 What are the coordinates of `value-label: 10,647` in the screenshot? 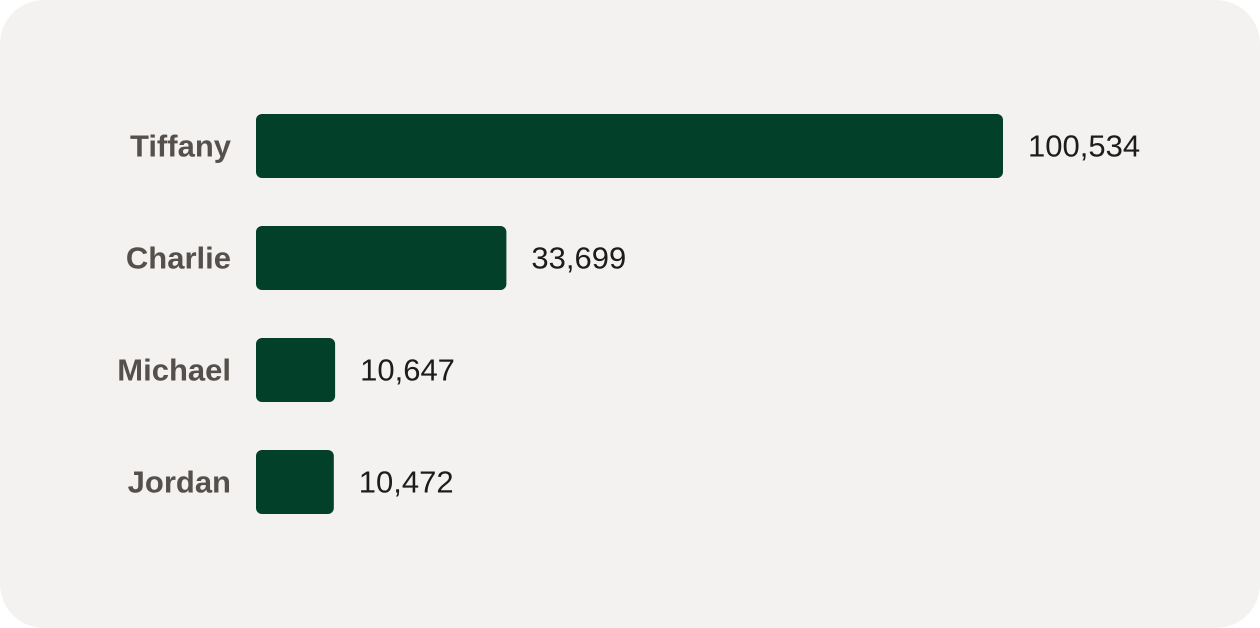 It's located at (407, 370).